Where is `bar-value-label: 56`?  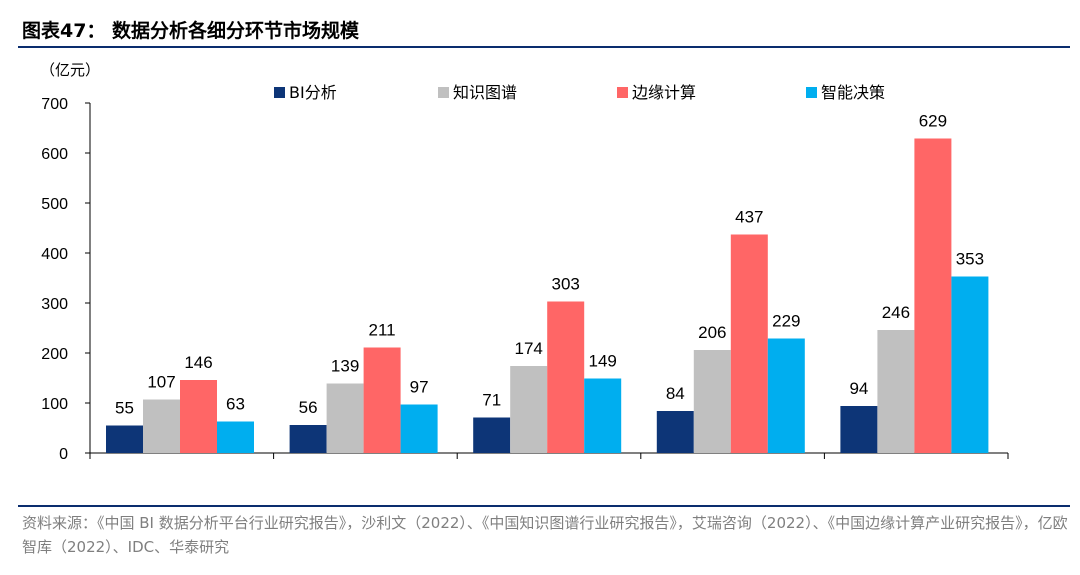 bar-value-label: 56 is located at coordinates (308, 407).